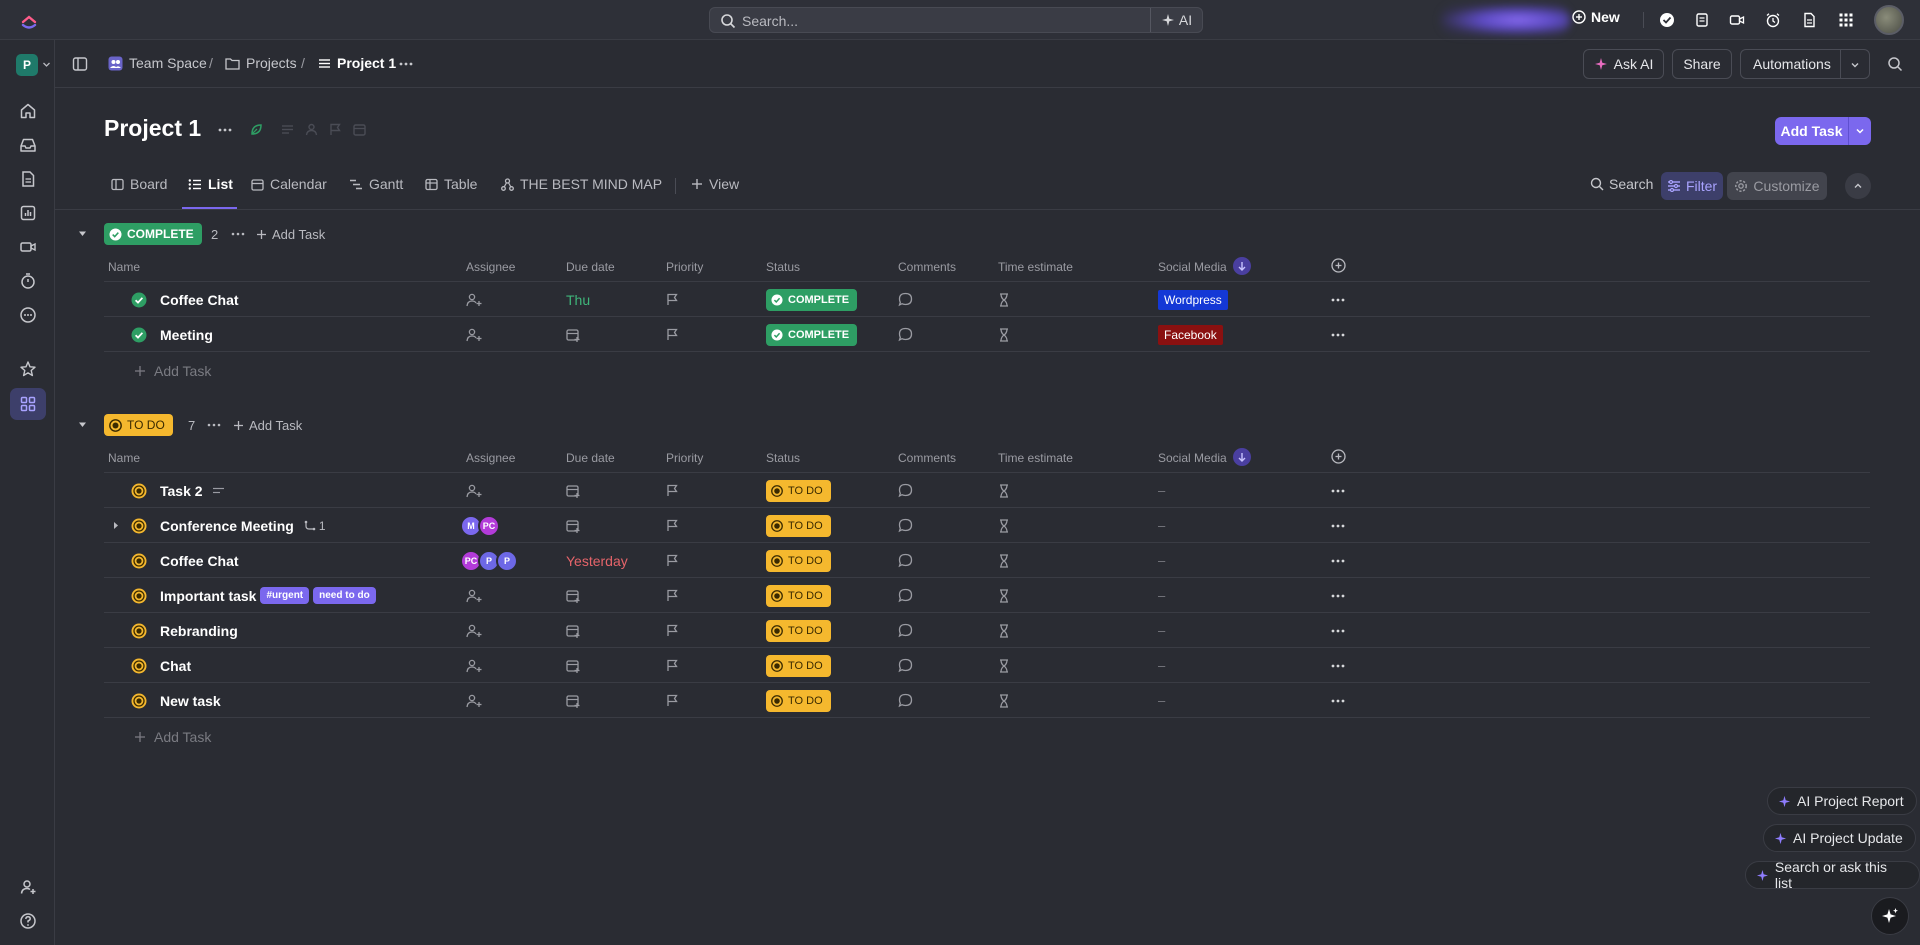  What do you see at coordinates (29, 20) in the screenshot?
I see `clickup-logo-icon` at bounding box center [29, 20].